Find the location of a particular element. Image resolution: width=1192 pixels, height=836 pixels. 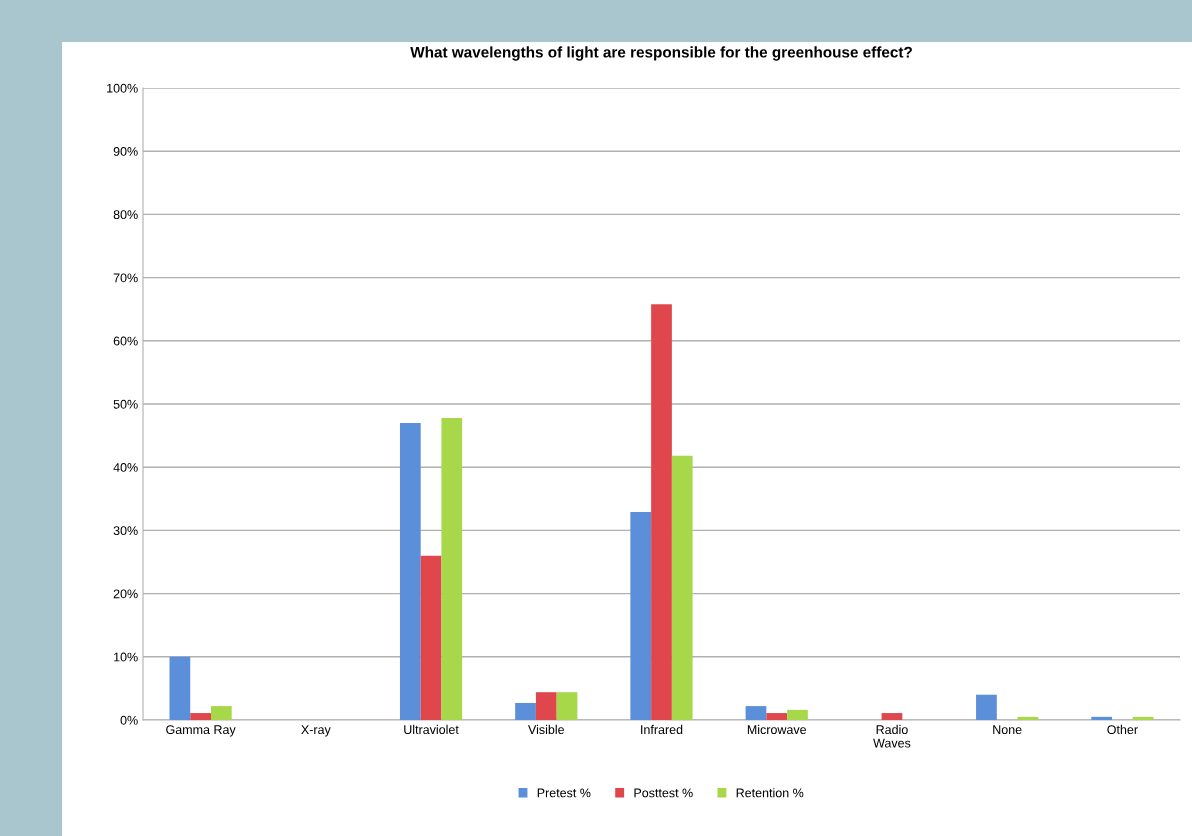

chart-title: What wavelengths of light are responsible for the greenhouse effect? is located at coordinates (661, 53).